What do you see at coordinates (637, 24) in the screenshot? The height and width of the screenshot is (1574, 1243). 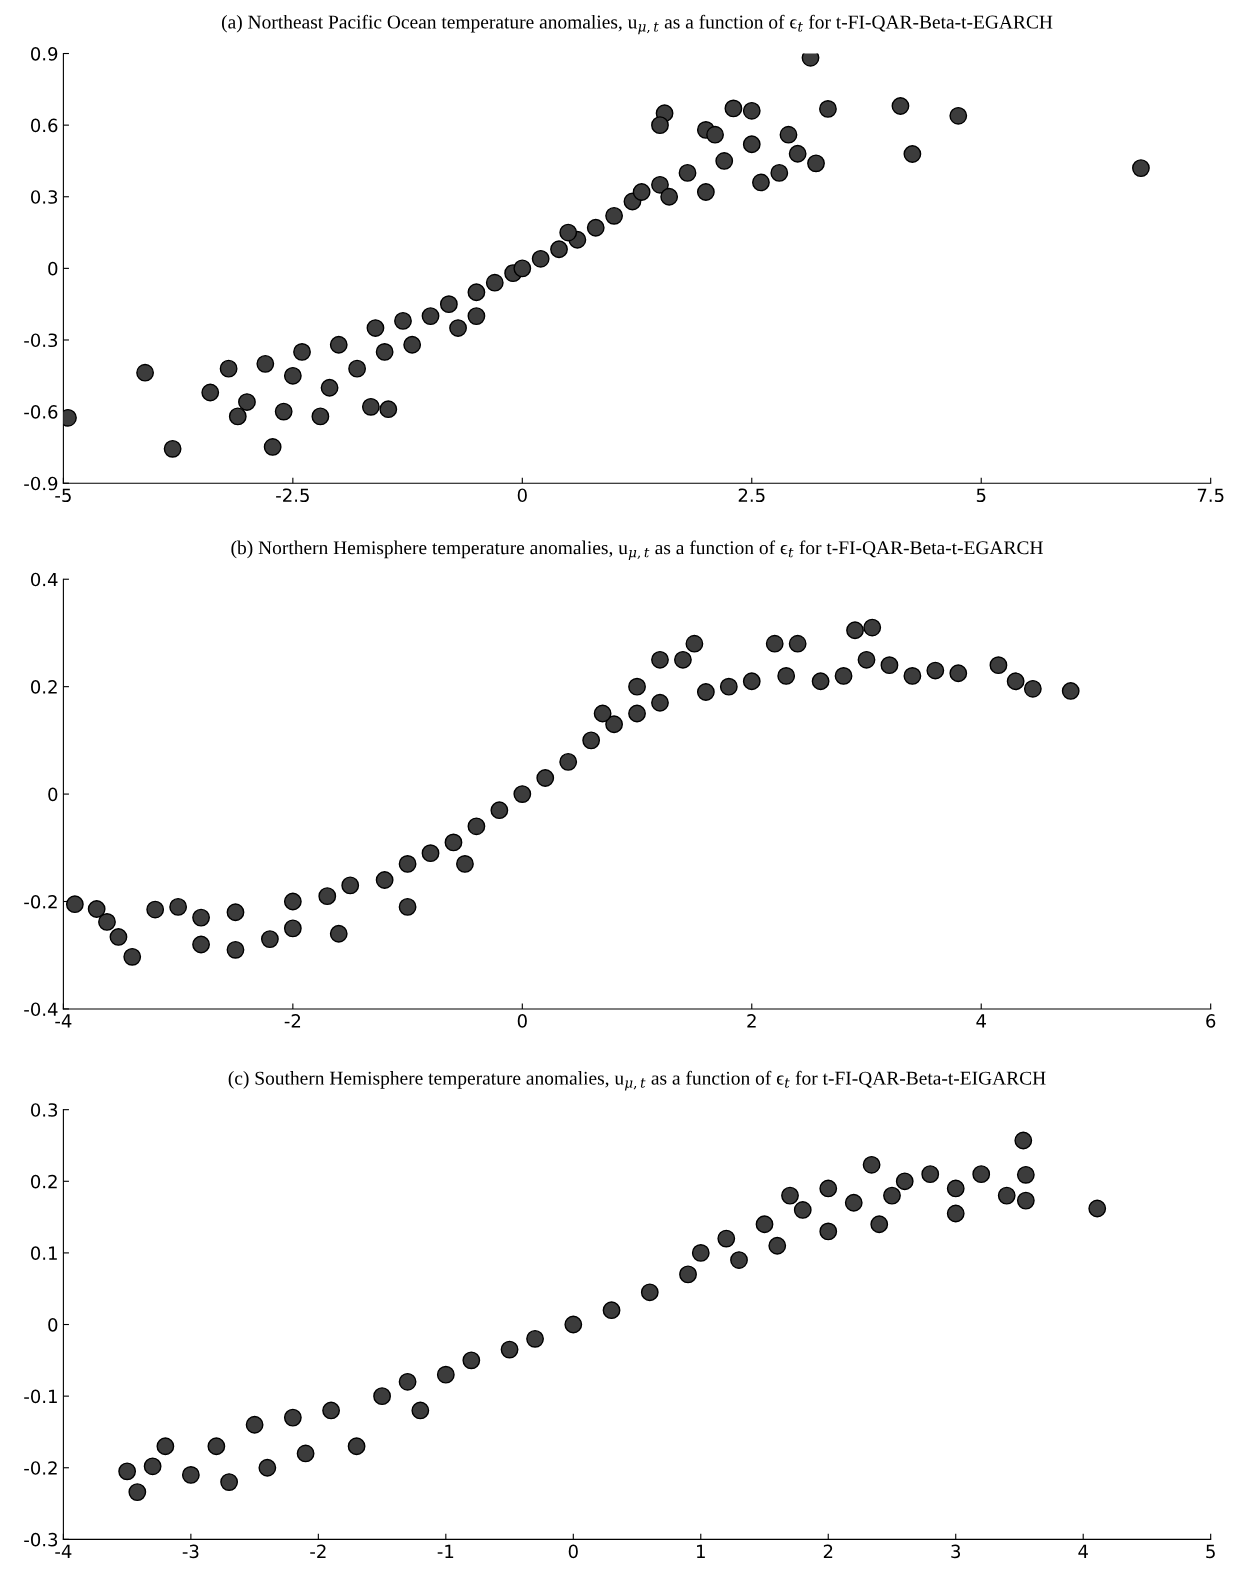 I see `chart-title: (a) Northeast Pacific Ocean temperature anomalies, u$_{μ,t}$ as a function of ϵ$_{t}$ for t-FI-QAR-Beta-t-EGARCH` at bounding box center [637, 24].